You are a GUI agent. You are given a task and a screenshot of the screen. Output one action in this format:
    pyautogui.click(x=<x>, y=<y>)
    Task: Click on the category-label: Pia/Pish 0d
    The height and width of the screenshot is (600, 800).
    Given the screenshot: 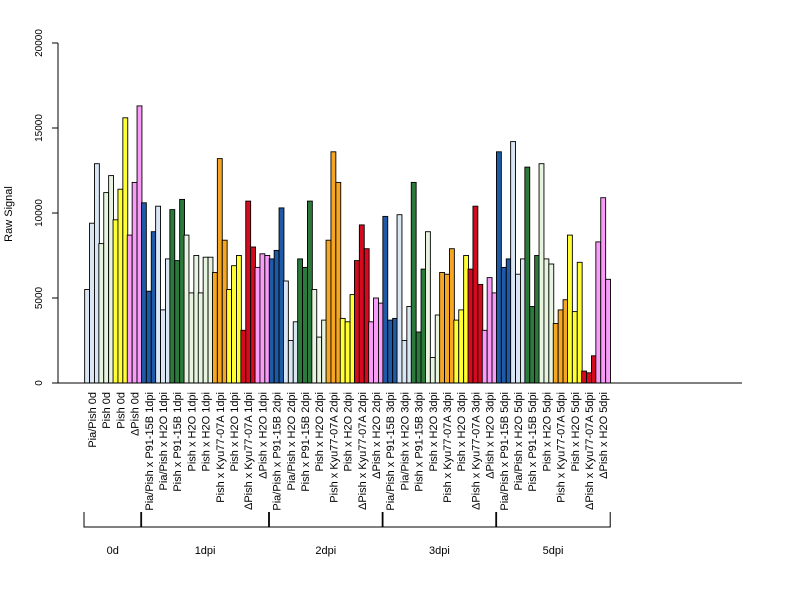 What is the action you would take?
    pyautogui.click(x=93, y=420)
    